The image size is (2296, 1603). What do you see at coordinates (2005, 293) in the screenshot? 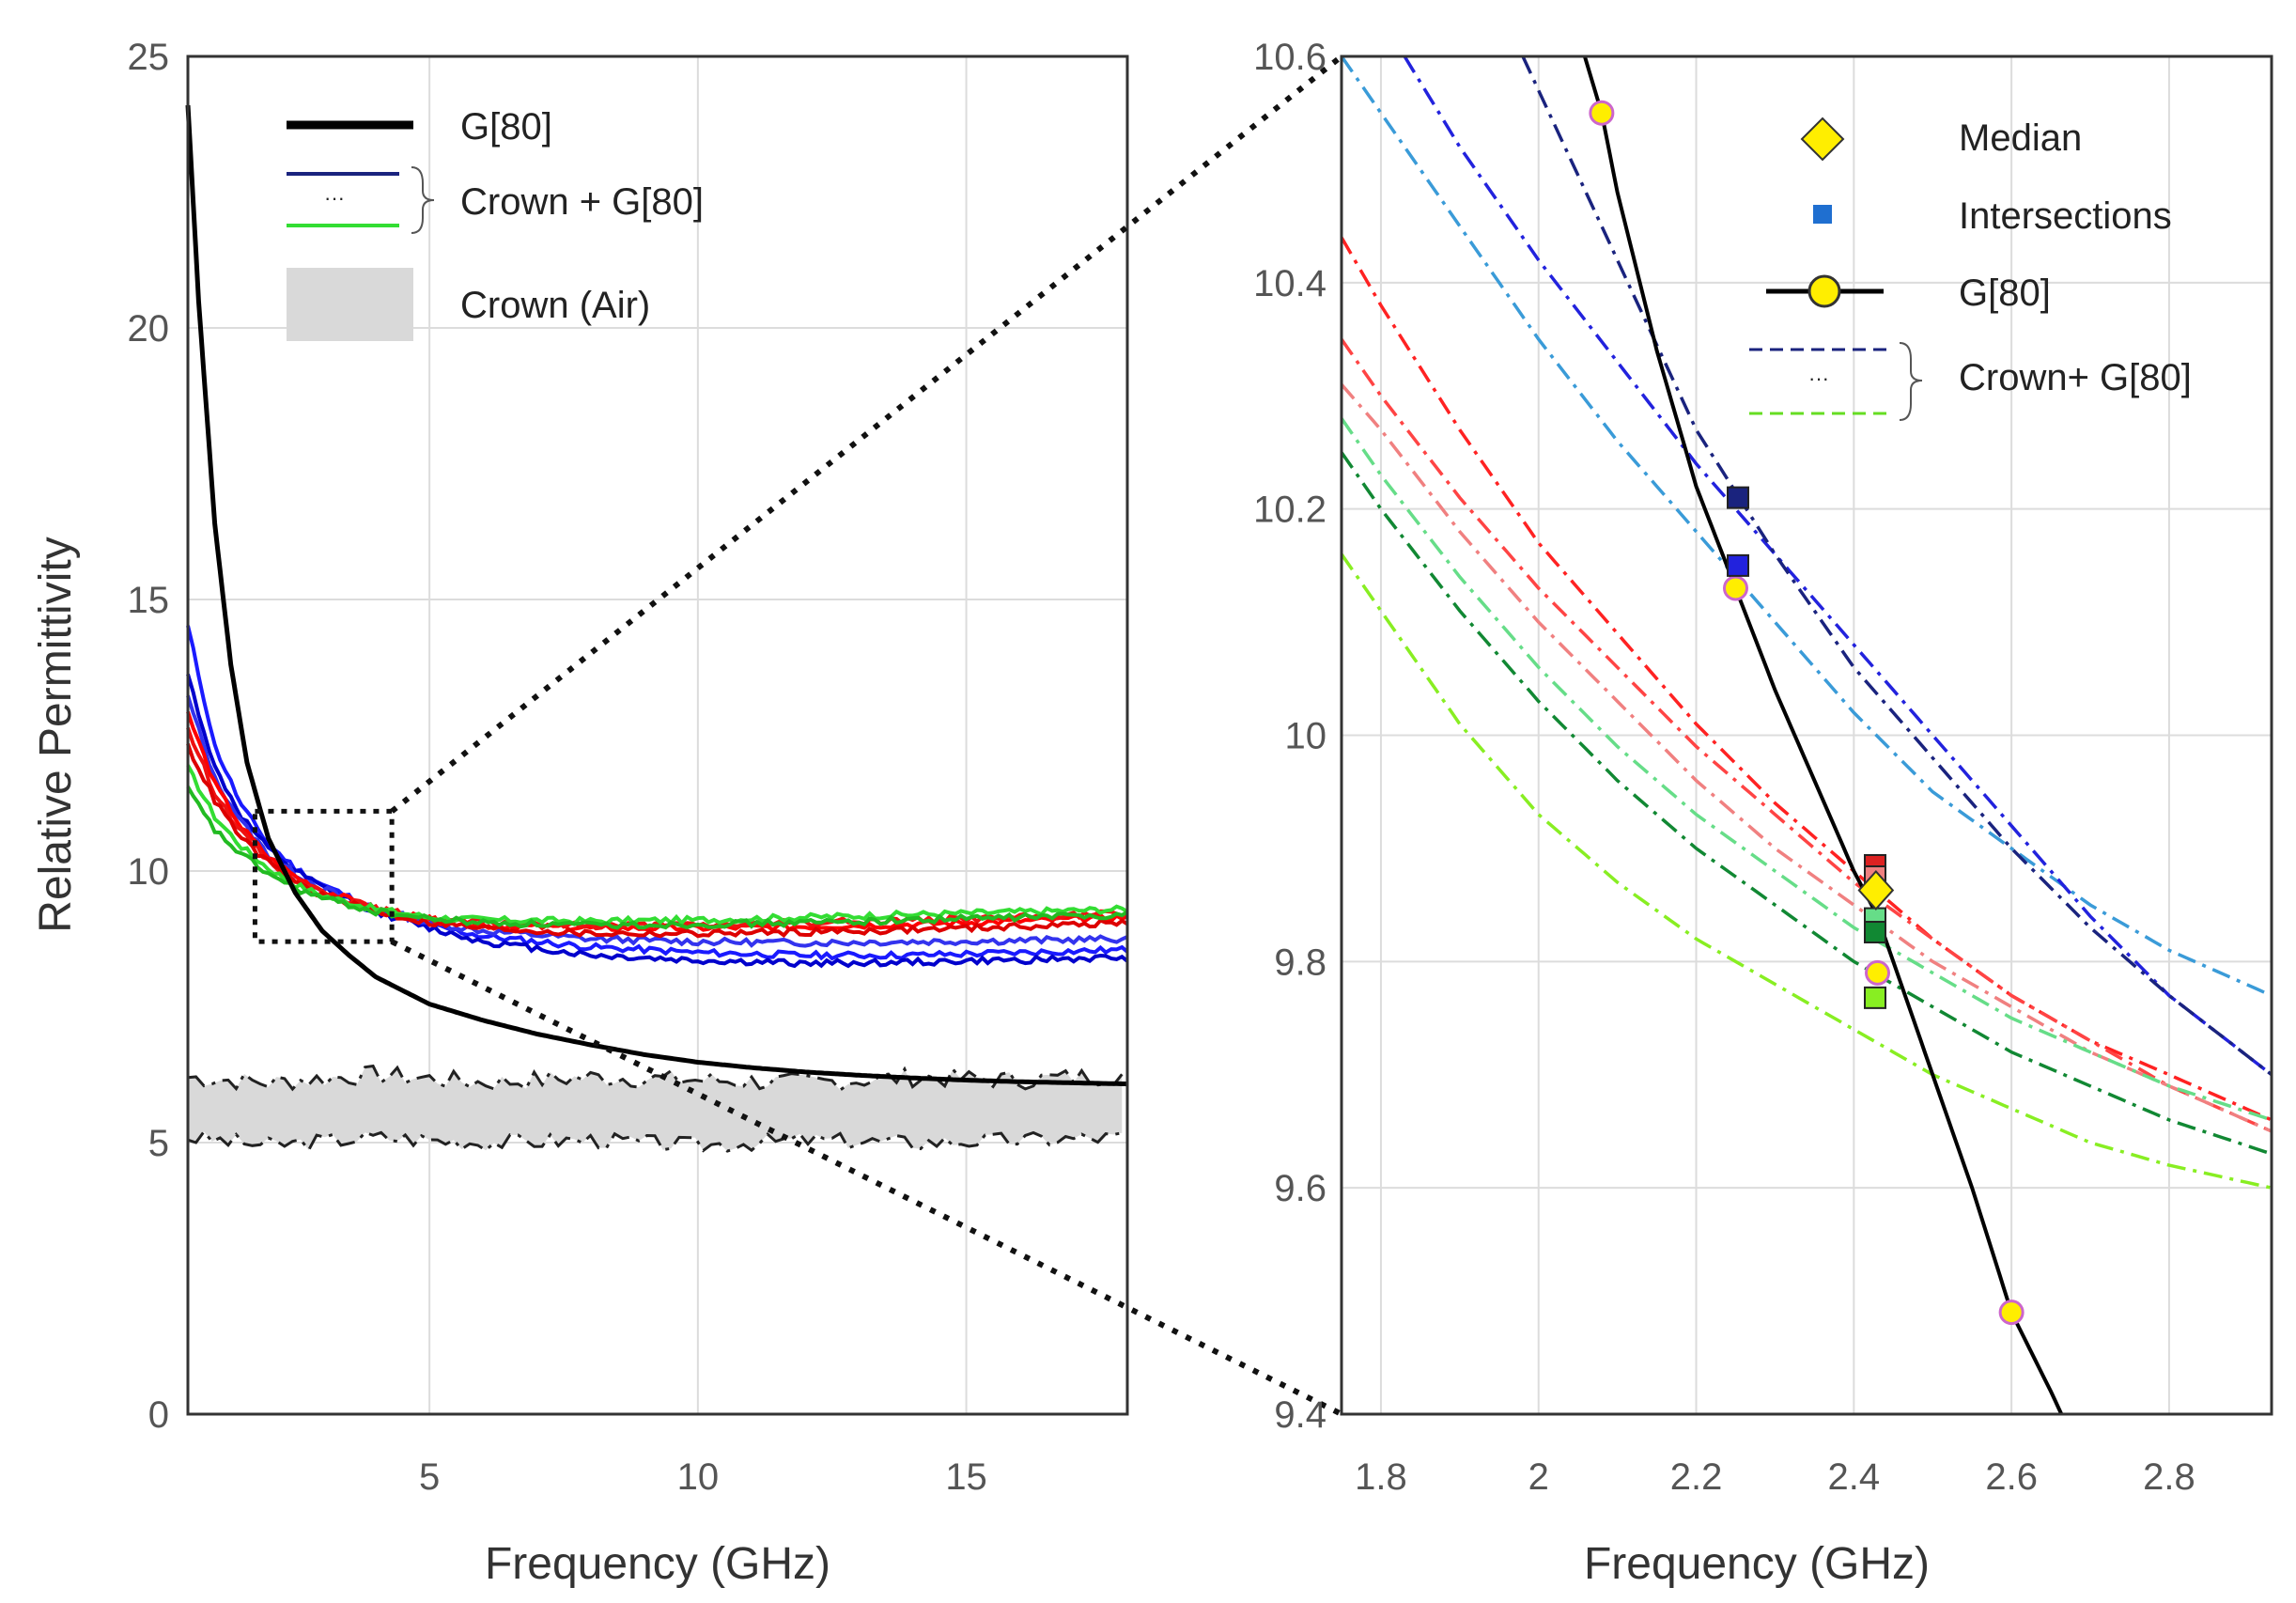
I see `legend-g80-right-label: G[80]` at bounding box center [2005, 293].